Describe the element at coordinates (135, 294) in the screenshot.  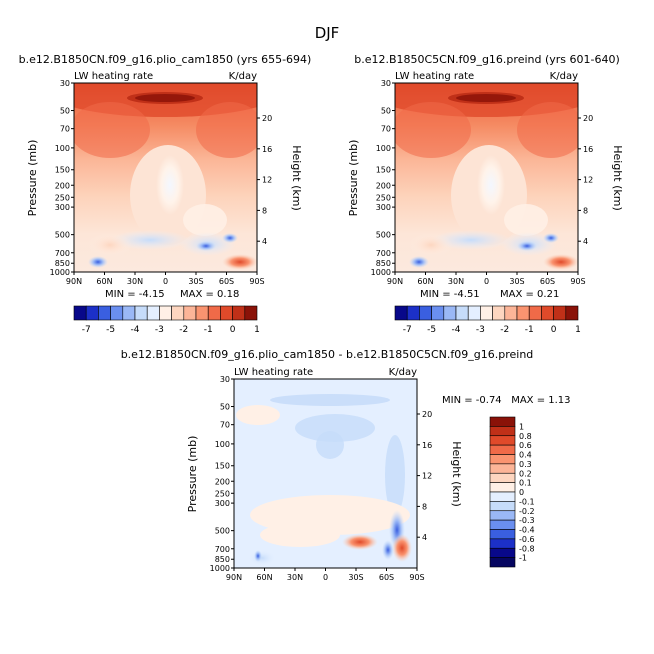
I see `panel-1-min: MIN = -4.15` at that location.